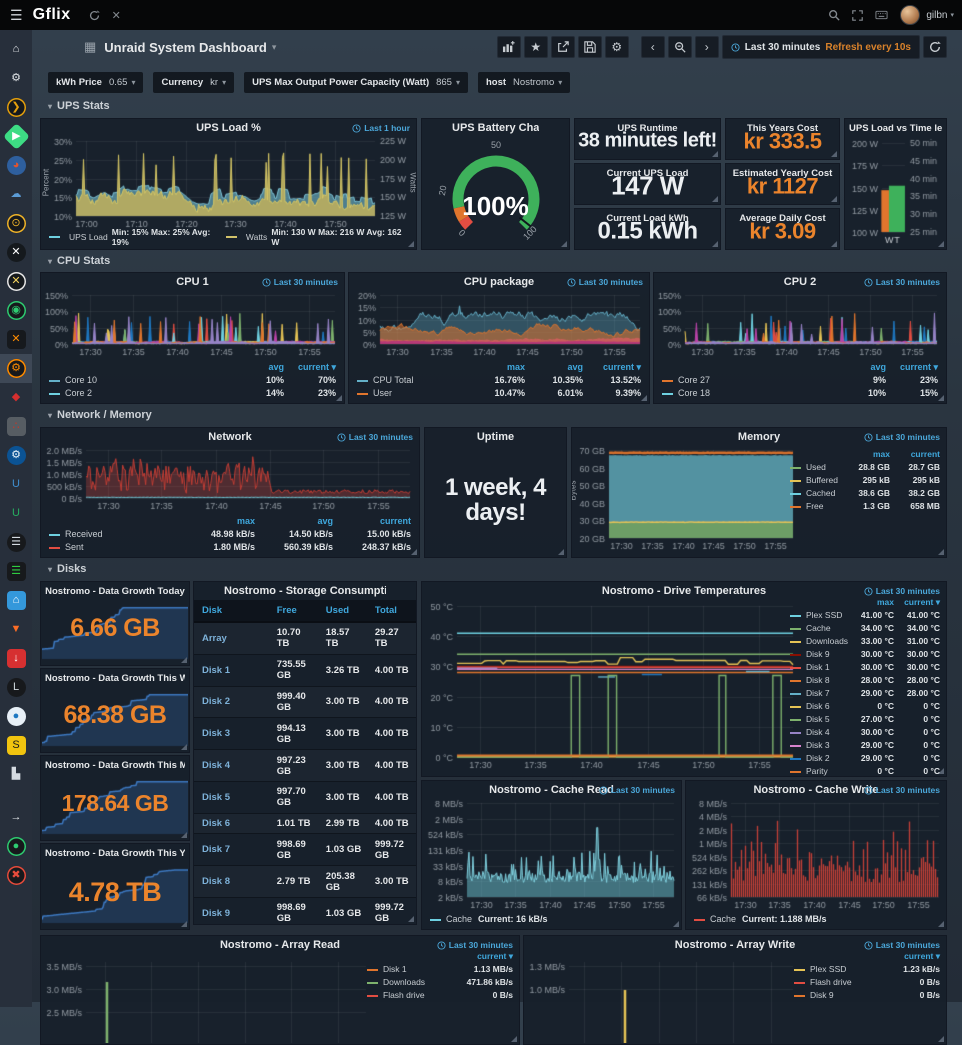 The width and height of the screenshot is (962, 1045). Describe the element at coordinates (647, 128) in the screenshot. I see `panel-title: UPS Runtime` at that location.